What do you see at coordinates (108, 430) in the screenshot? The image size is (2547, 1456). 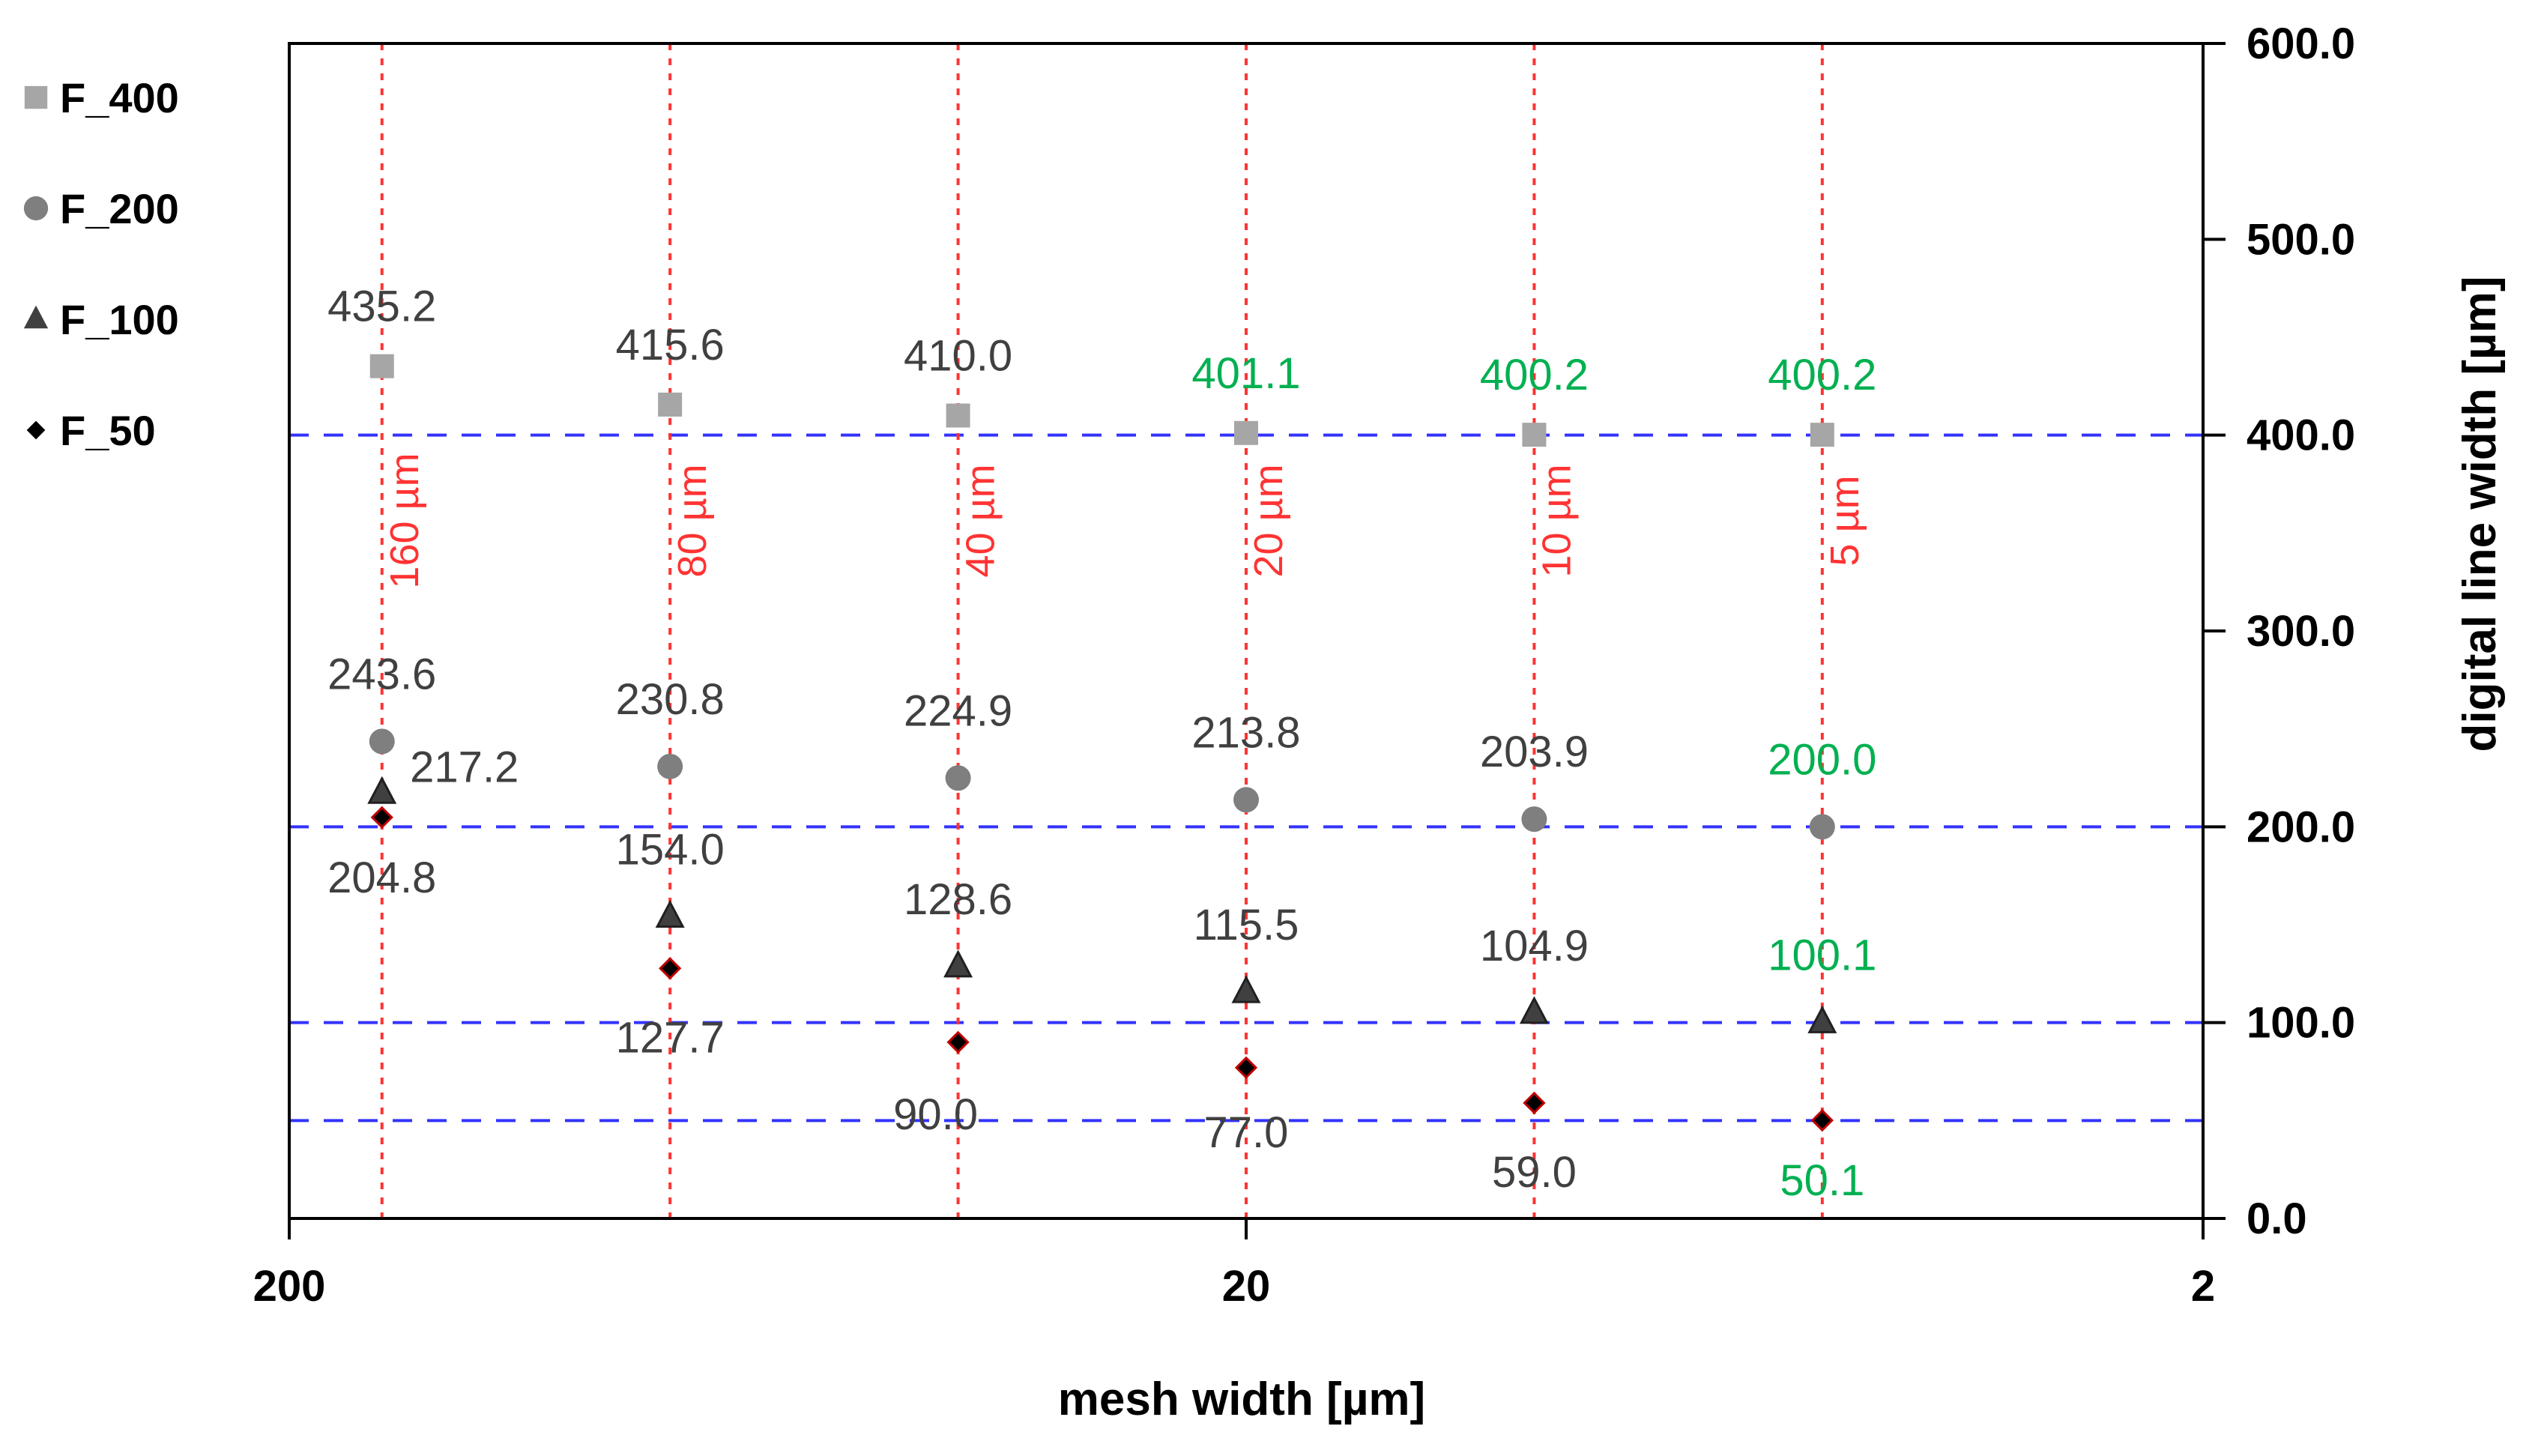 I see `legend-label-f-50: F_50` at bounding box center [108, 430].